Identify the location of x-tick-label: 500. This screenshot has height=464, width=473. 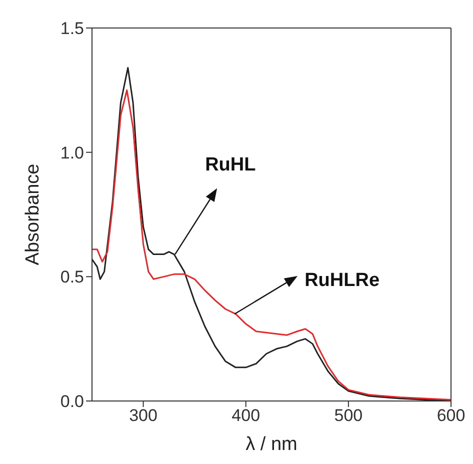
(348, 416).